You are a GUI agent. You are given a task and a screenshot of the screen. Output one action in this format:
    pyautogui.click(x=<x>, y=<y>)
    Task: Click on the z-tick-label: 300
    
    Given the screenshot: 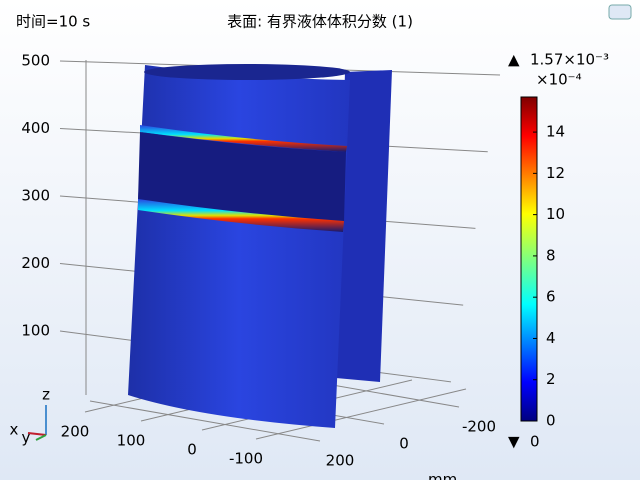 What is the action you would take?
    pyautogui.click(x=35, y=196)
    